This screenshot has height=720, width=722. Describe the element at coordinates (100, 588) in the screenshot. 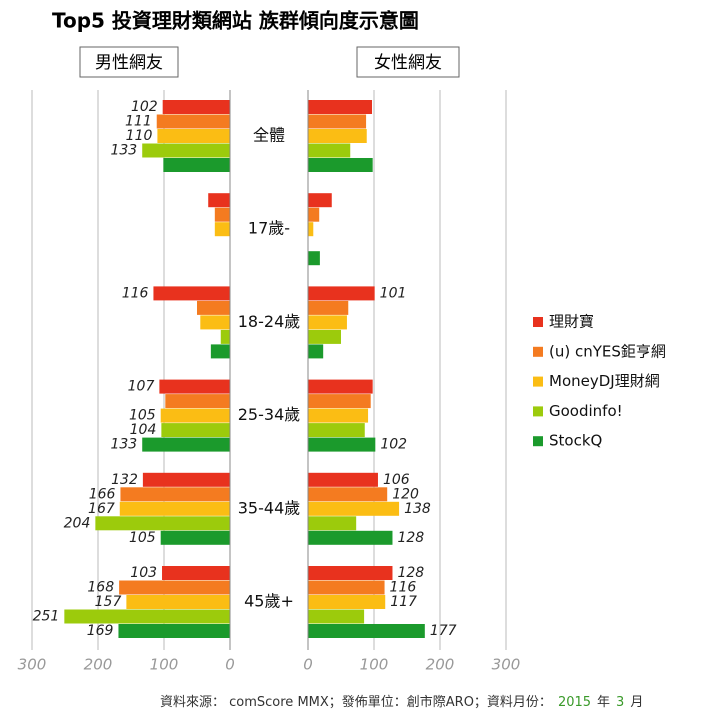

I see `value-label: 168` at that location.